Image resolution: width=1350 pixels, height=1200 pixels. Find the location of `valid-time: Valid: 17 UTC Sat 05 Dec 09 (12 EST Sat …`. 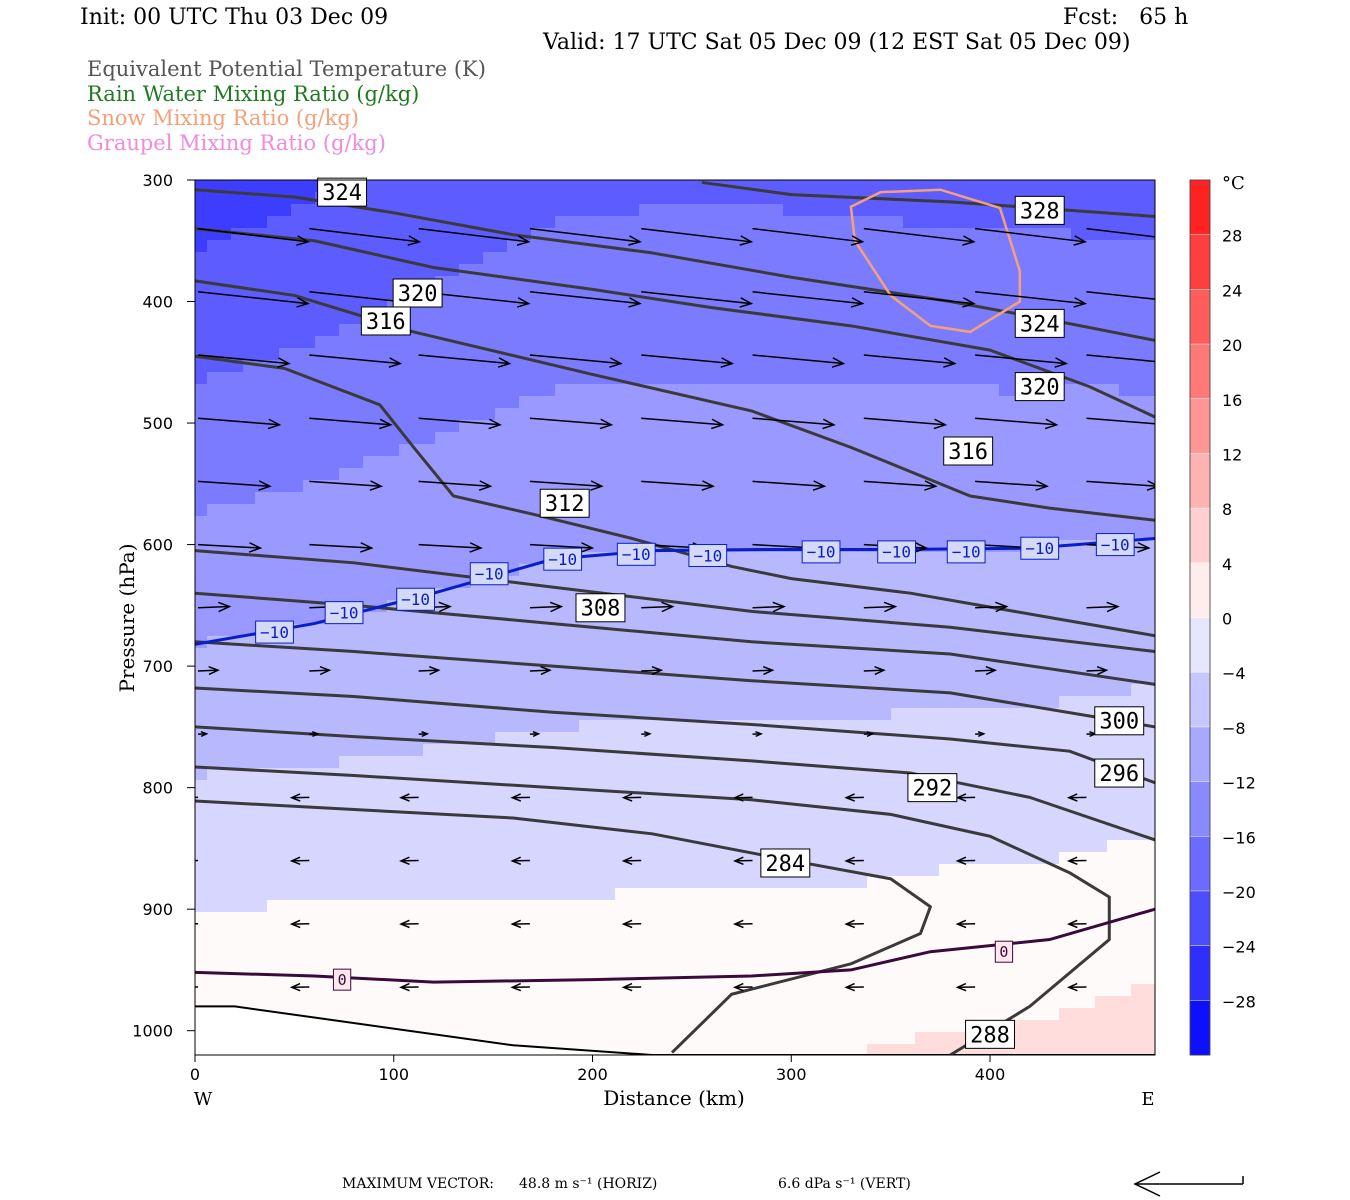

valid-time: Valid: 17 UTC Sat 05 Dec 09 (12 EST Sat … is located at coordinates (837, 42).